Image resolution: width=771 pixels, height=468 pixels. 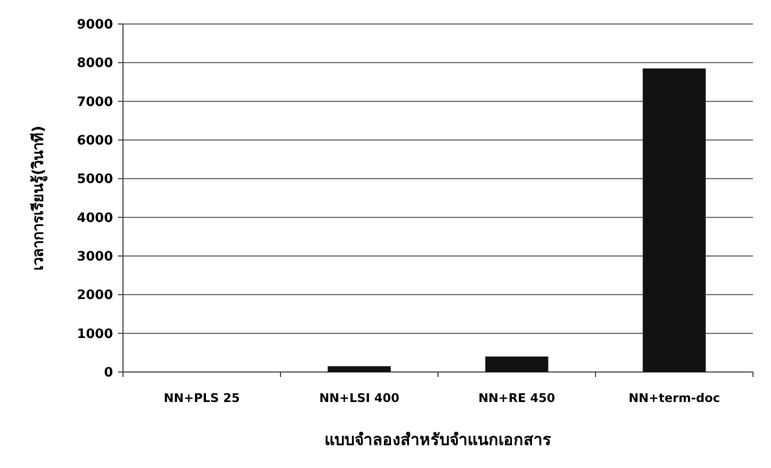 What do you see at coordinates (94, 141) in the screenshot?
I see `y-tick-label: 6000` at bounding box center [94, 141].